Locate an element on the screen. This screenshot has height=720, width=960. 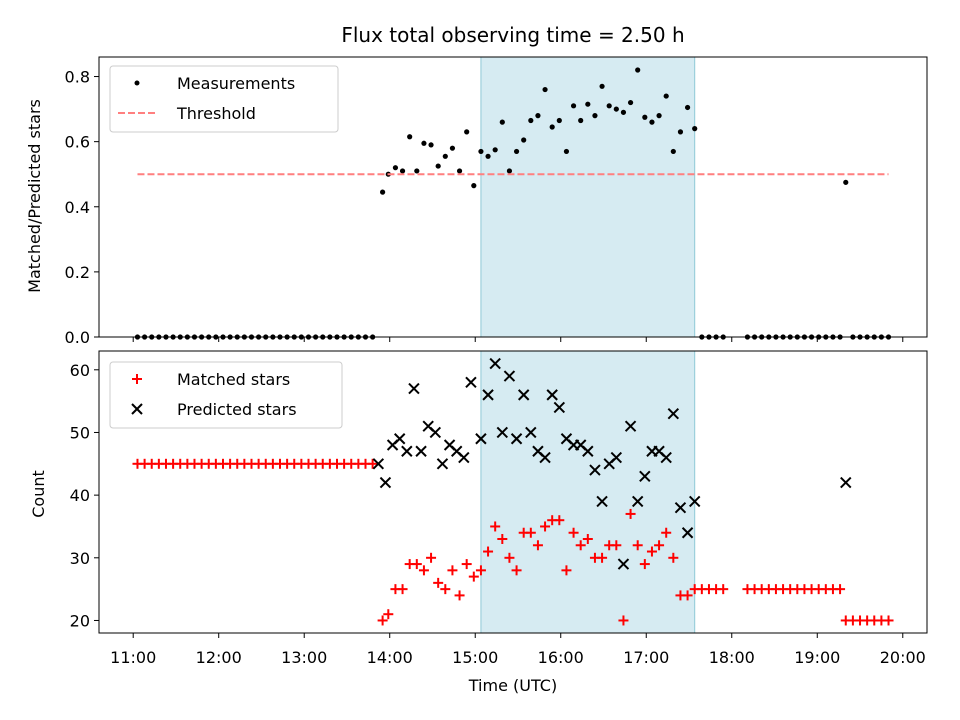
top-y-axis-label: Matched/Predicted stars is located at coordinates (34, 196).